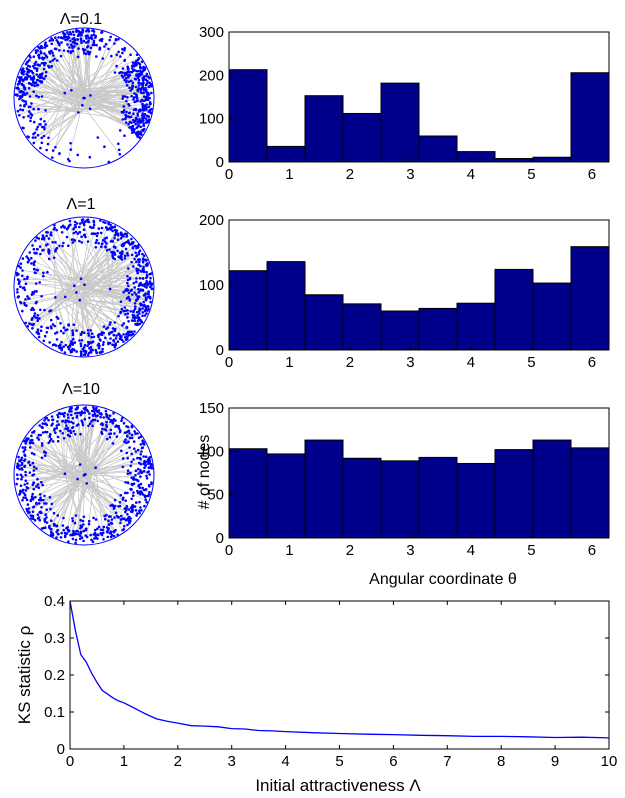  I want to click on x-tick-label: 3, so click(410, 362).